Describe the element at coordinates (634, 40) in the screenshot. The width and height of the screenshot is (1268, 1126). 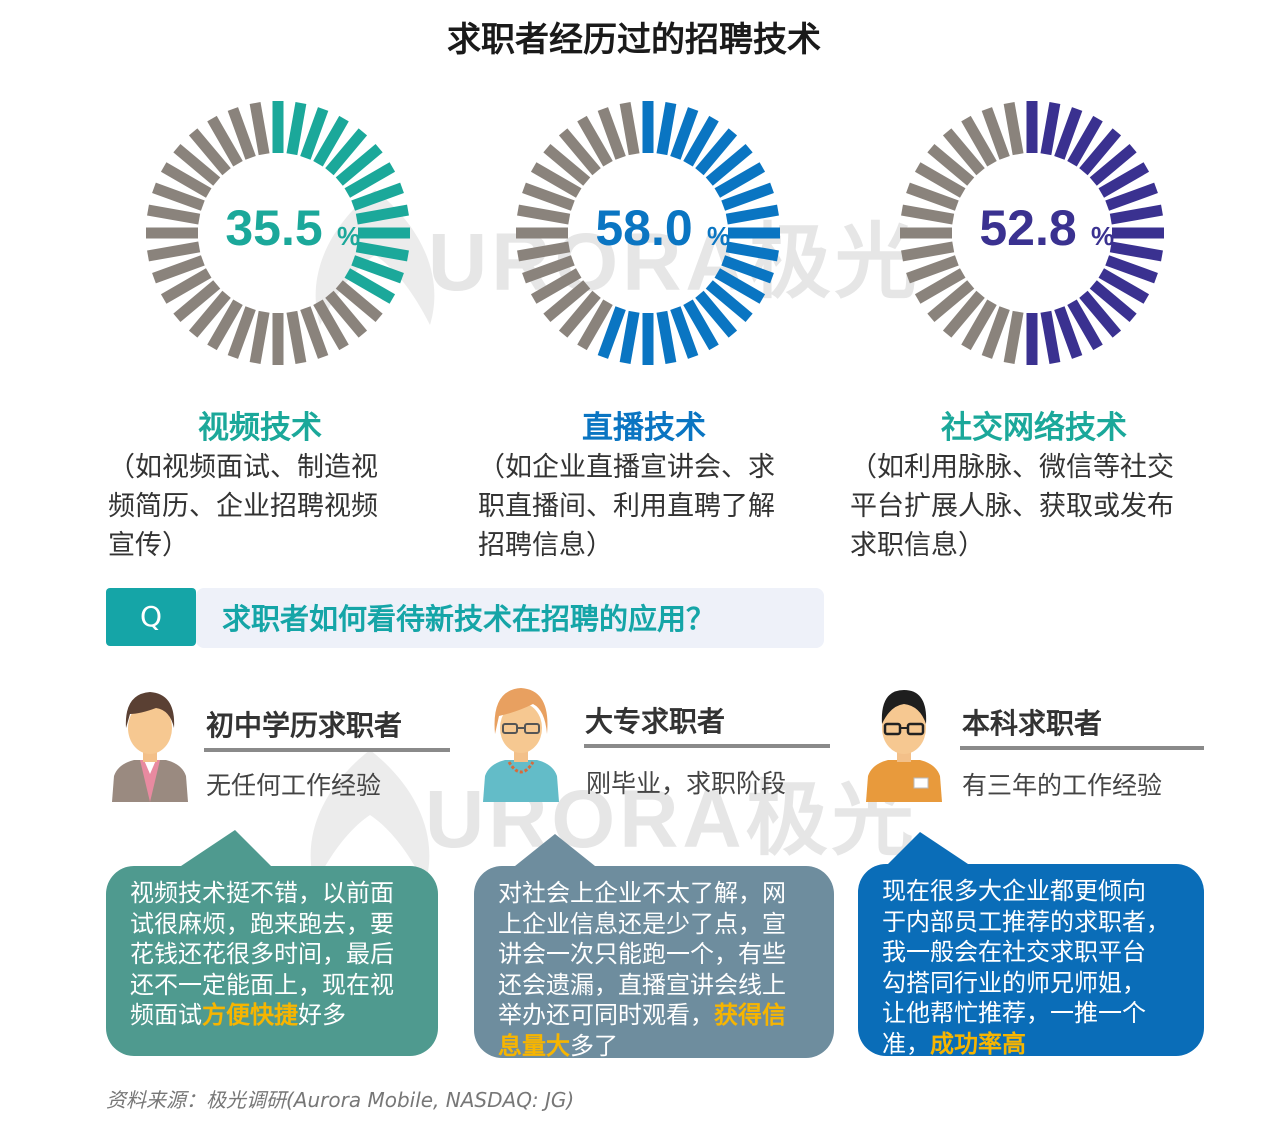
I see `page-title: 求职者经历过的招聘技术` at that location.